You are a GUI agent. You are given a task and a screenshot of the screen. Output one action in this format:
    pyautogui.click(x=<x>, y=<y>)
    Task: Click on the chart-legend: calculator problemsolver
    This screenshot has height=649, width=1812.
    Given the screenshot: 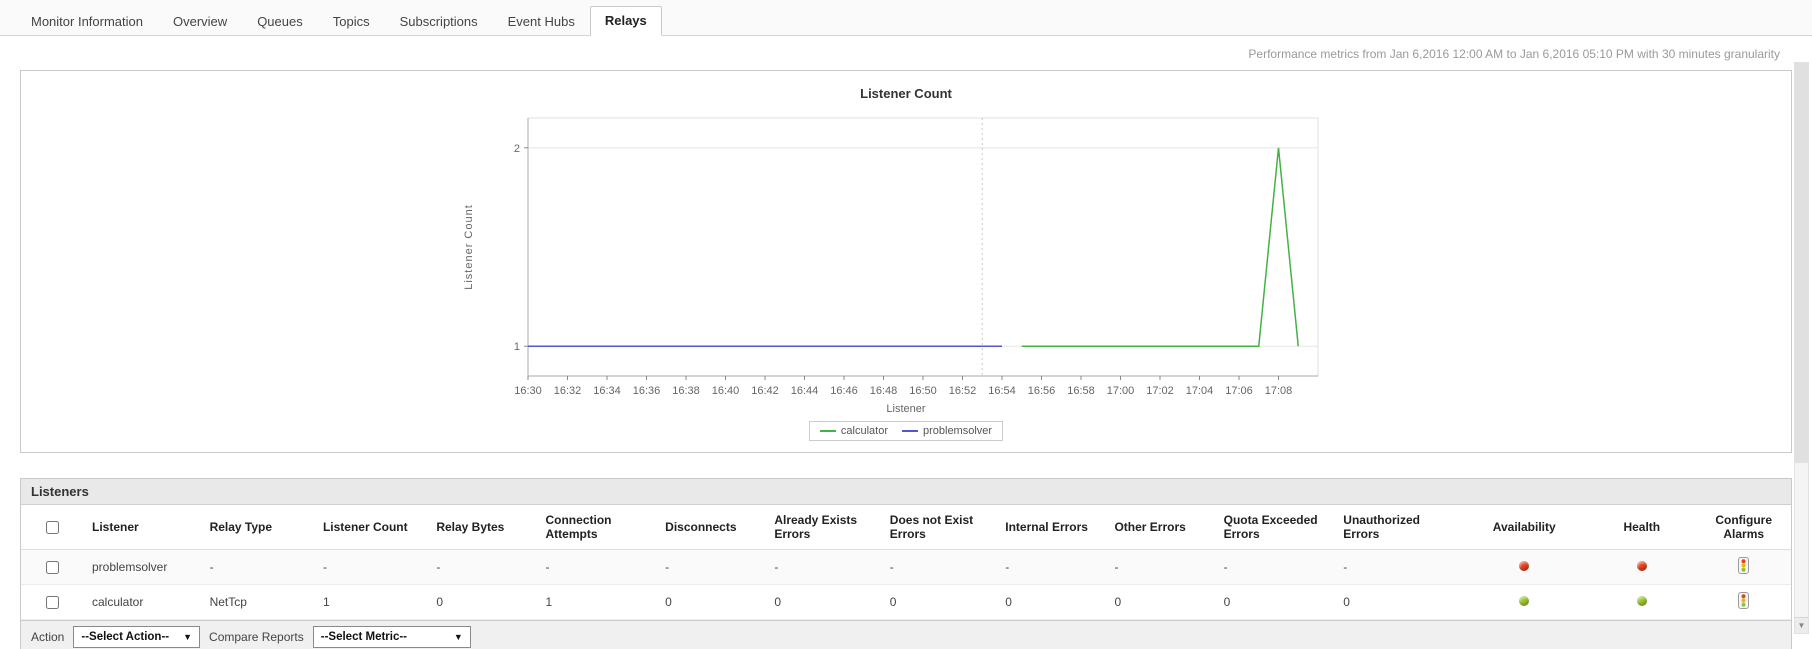 What is the action you would take?
    pyautogui.click(x=906, y=431)
    